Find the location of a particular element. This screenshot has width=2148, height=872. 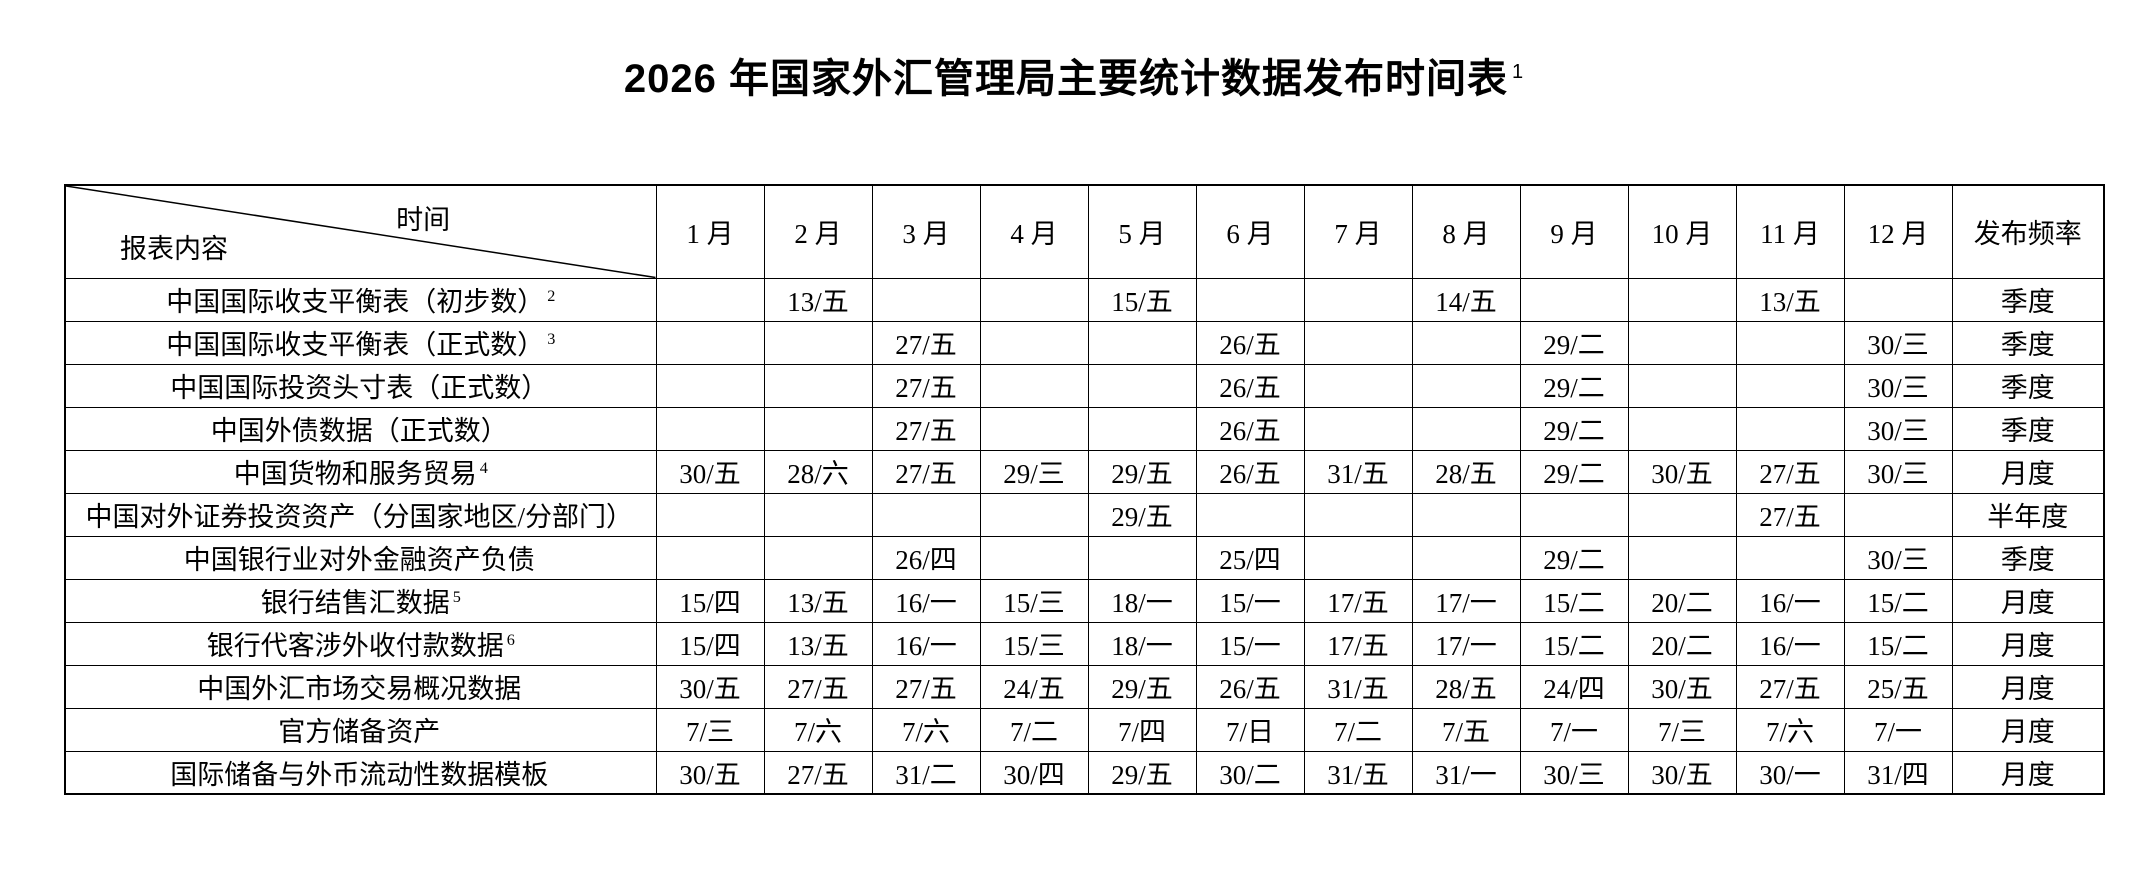

table-row: 中国外债数据（正式数） 27/五 26/五 29/二 30/三 季度 is located at coordinates (1084, 428).